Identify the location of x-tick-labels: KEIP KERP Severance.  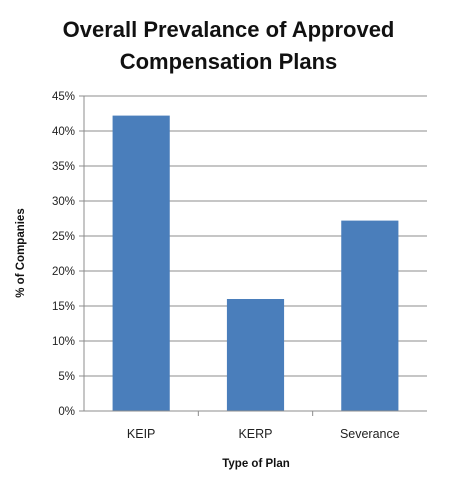
(263, 434).